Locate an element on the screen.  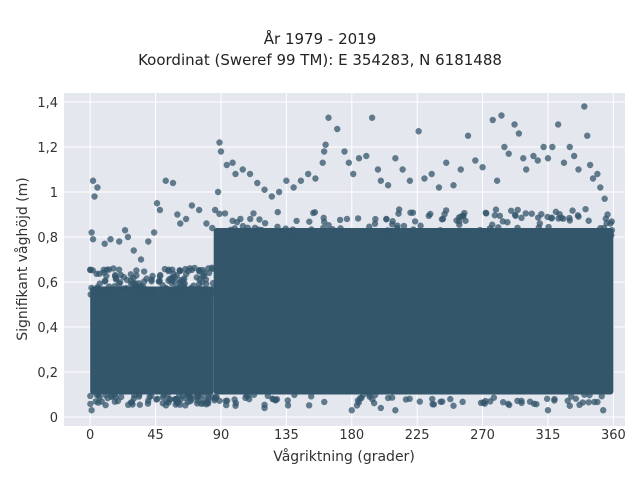
x-tick-label: 135 is located at coordinates (286, 435).